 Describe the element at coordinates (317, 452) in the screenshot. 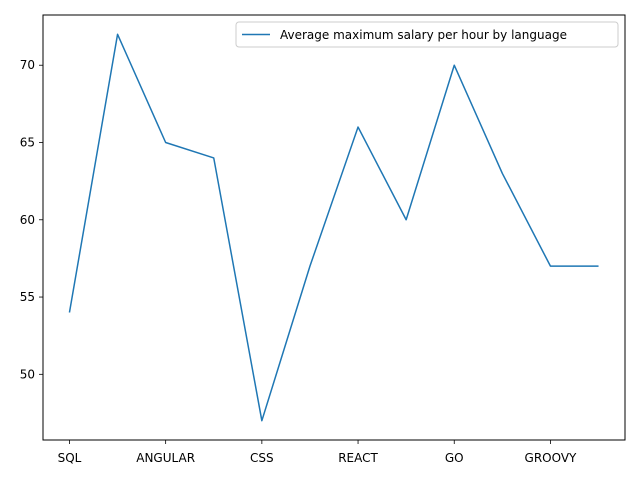

I see `x-axis: SQL ANGULAR CSS REACT GO GROOVY` at that location.